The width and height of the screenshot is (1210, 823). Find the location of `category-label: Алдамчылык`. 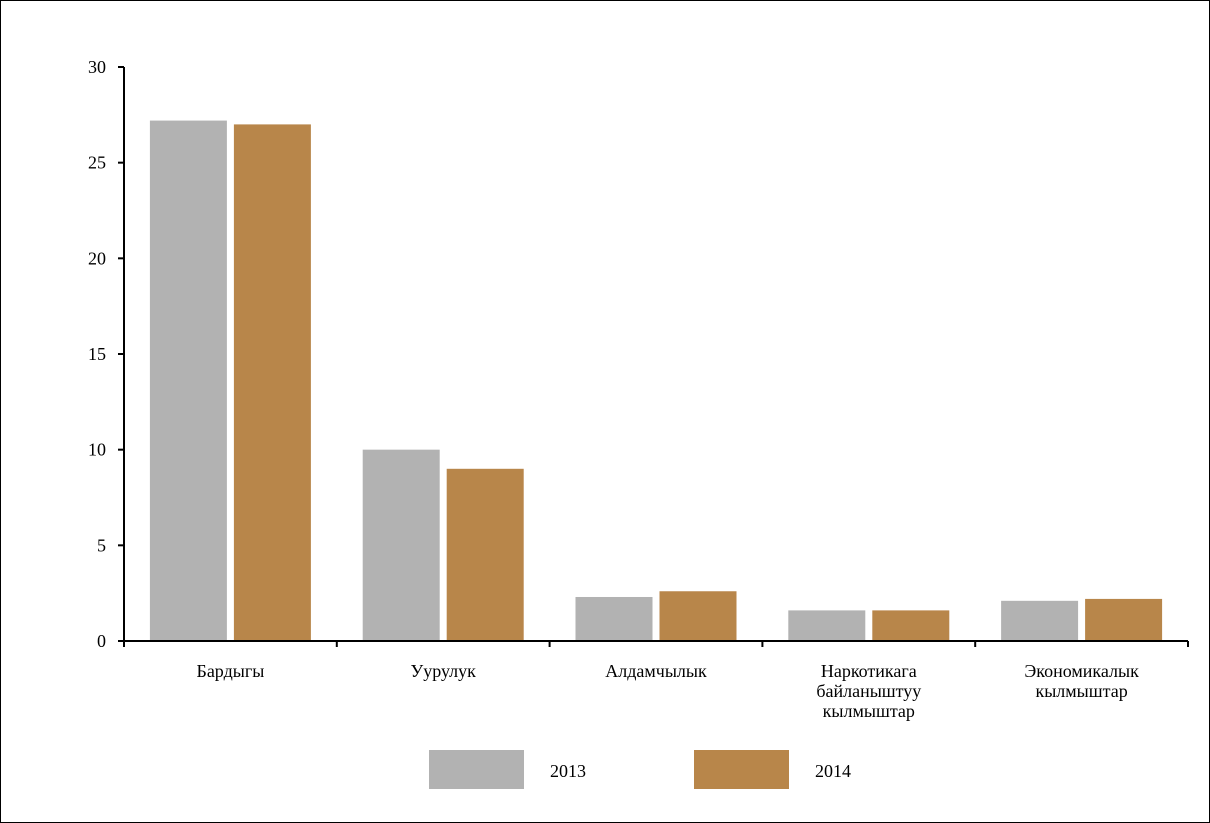

category-label: Алдамчылык is located at coordinates (656, 671).